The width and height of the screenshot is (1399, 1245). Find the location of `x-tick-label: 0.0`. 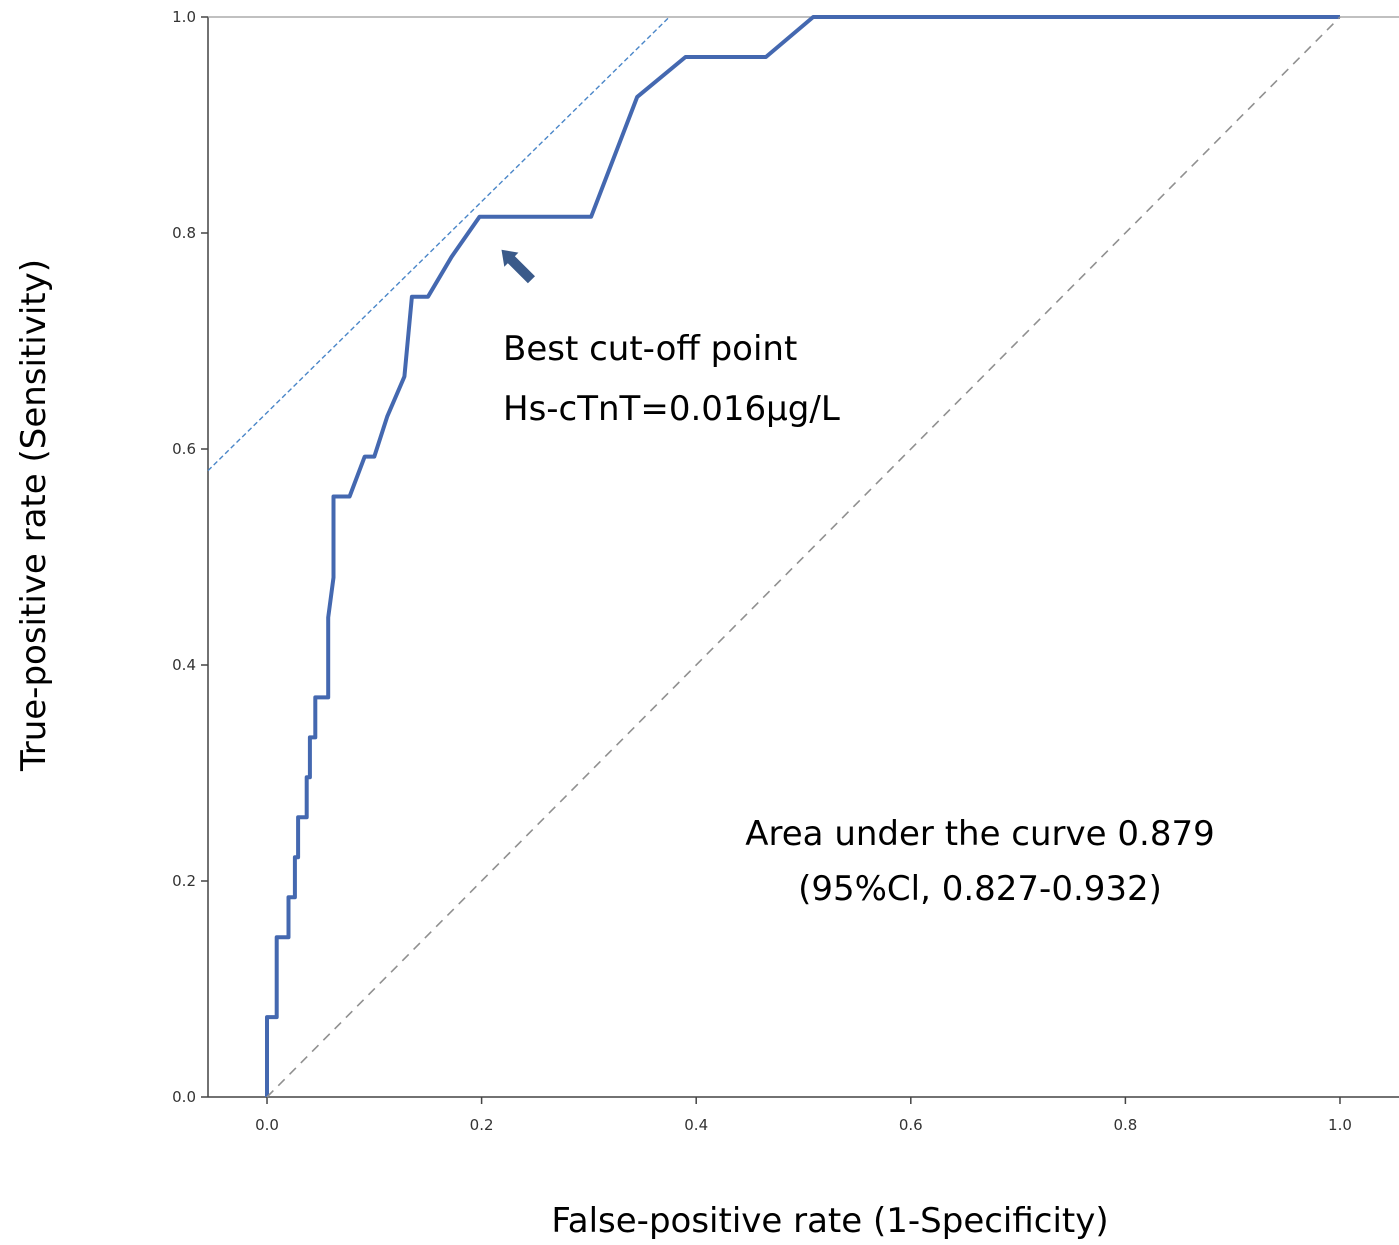

x-tick-label: 0.0 is located at coordinates (267, 1125).